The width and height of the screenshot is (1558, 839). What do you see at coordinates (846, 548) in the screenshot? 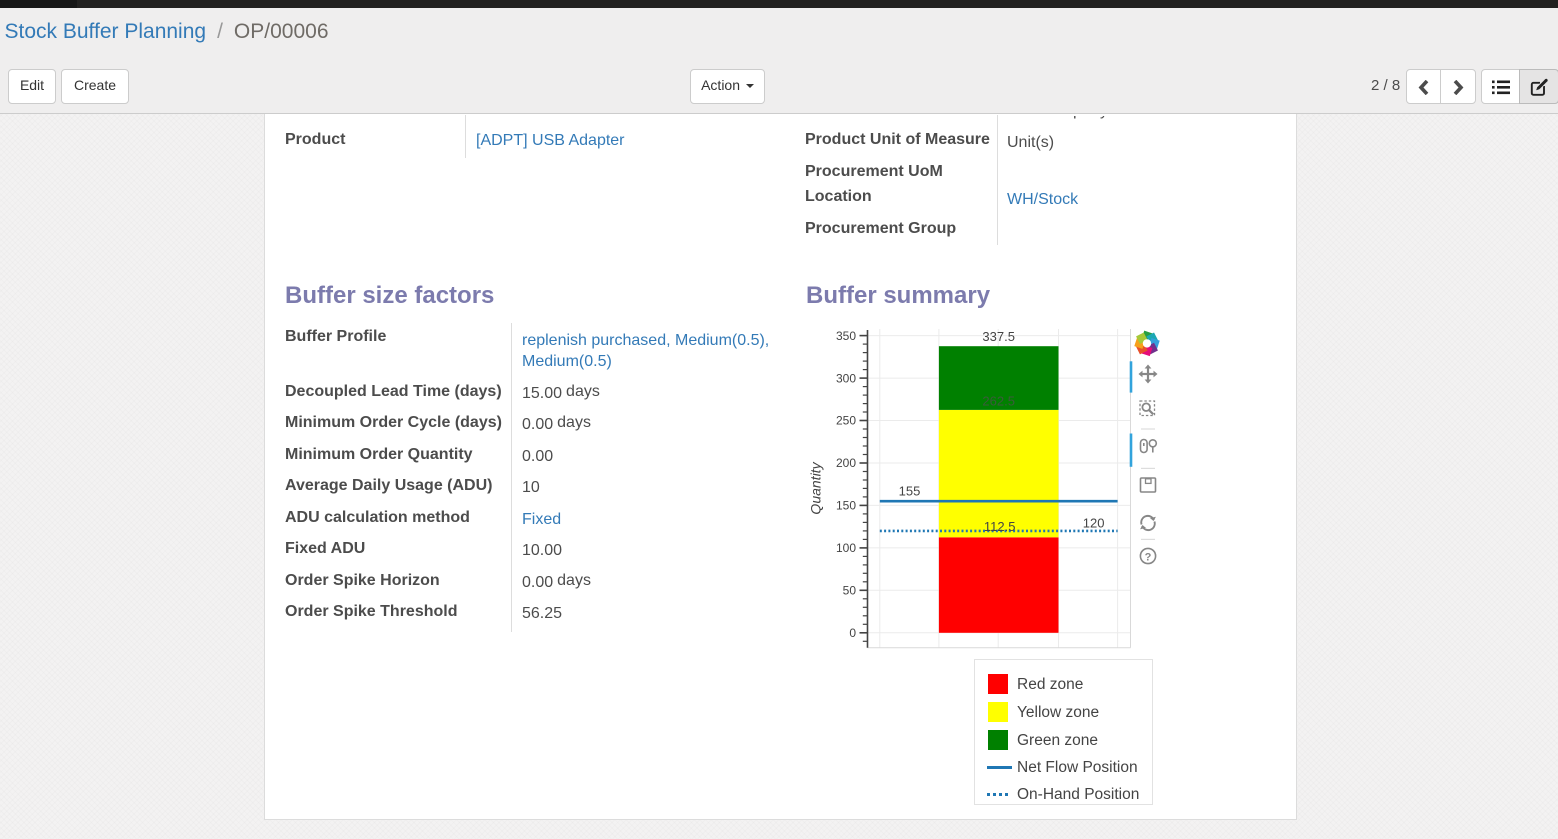
I see `svg-text: 100` at bounding box center [846, 548].